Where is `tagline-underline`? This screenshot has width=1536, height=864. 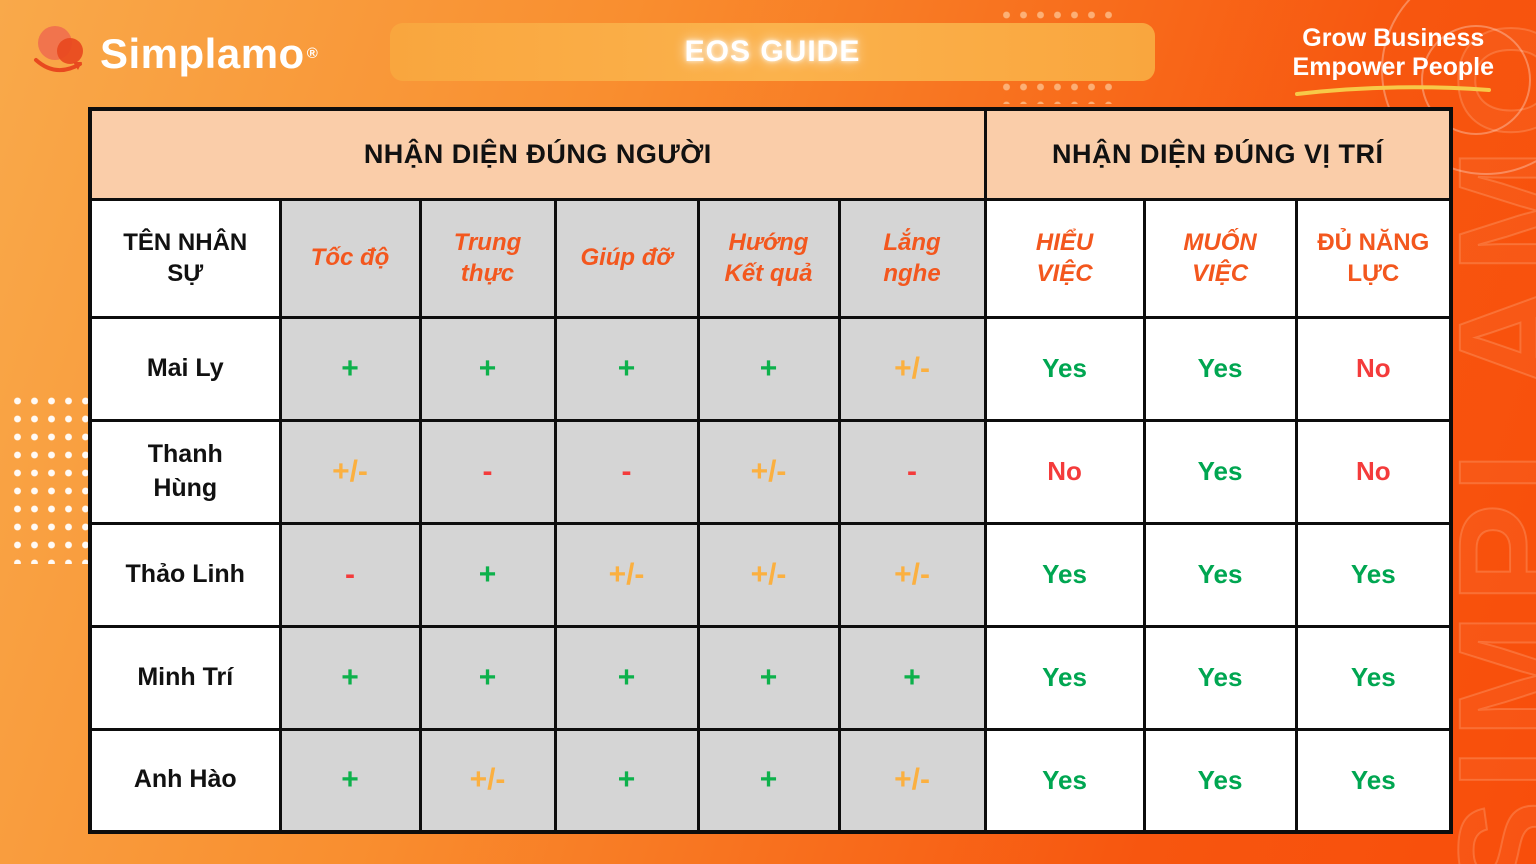 tagline-underline is located at coordinates (1392, 90).